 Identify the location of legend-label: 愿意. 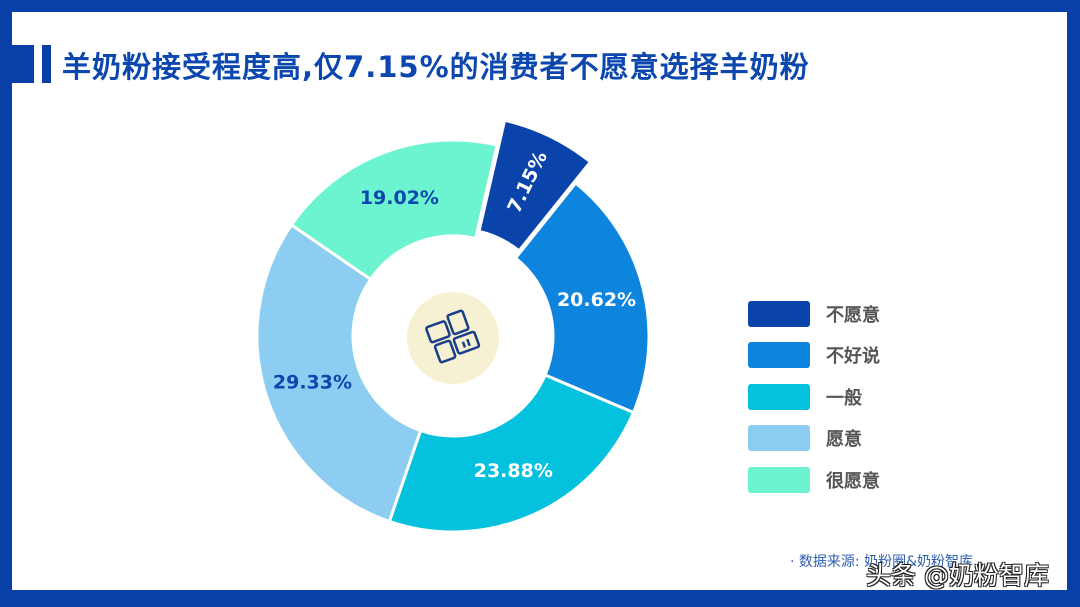
(844, 440).